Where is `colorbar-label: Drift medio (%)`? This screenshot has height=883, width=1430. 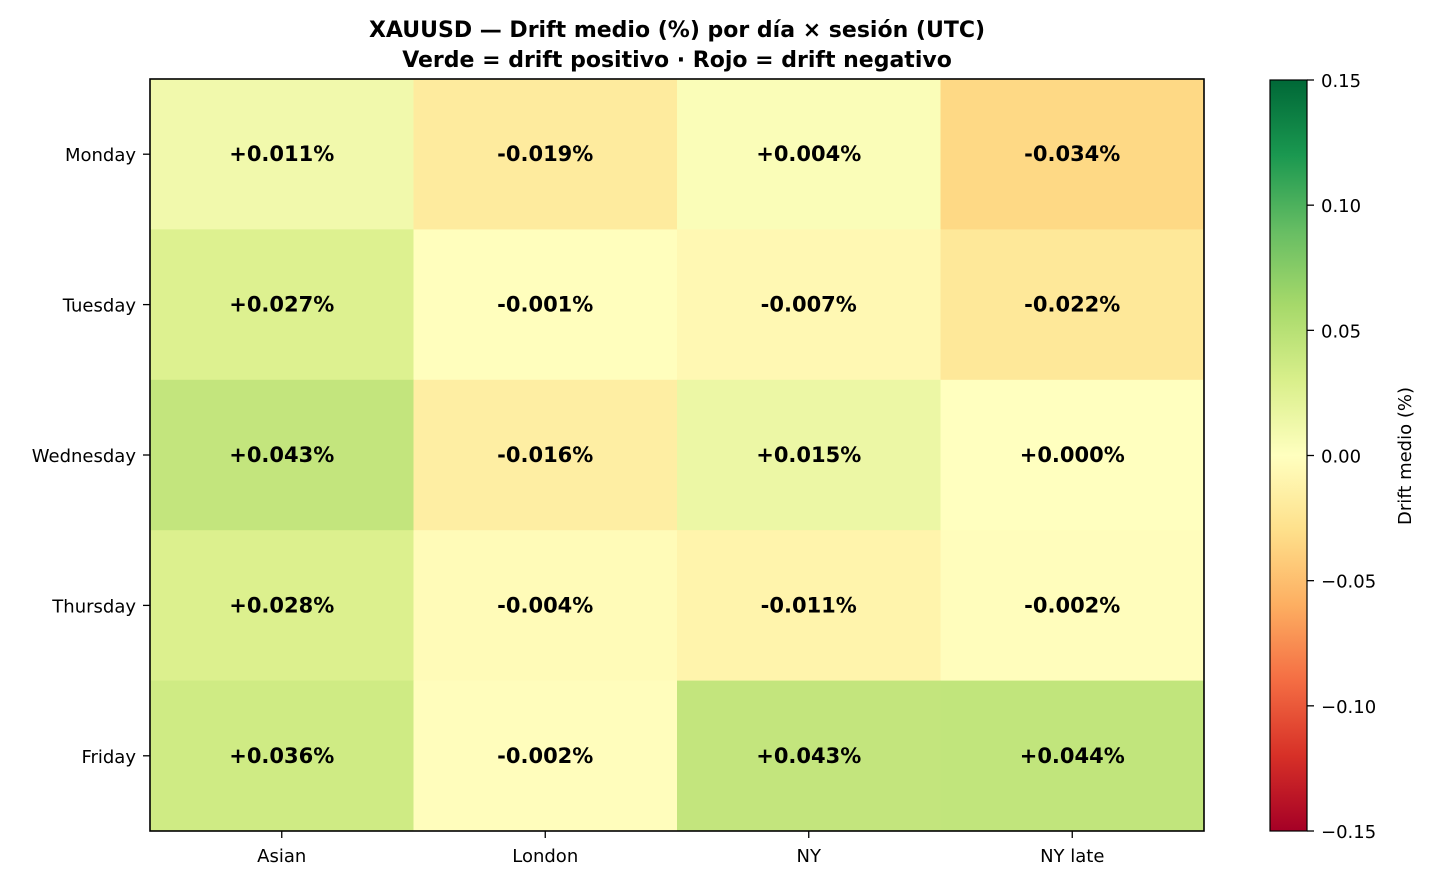
colorbar-label: Drift medio (%) is located at coordinates (1405, 456).